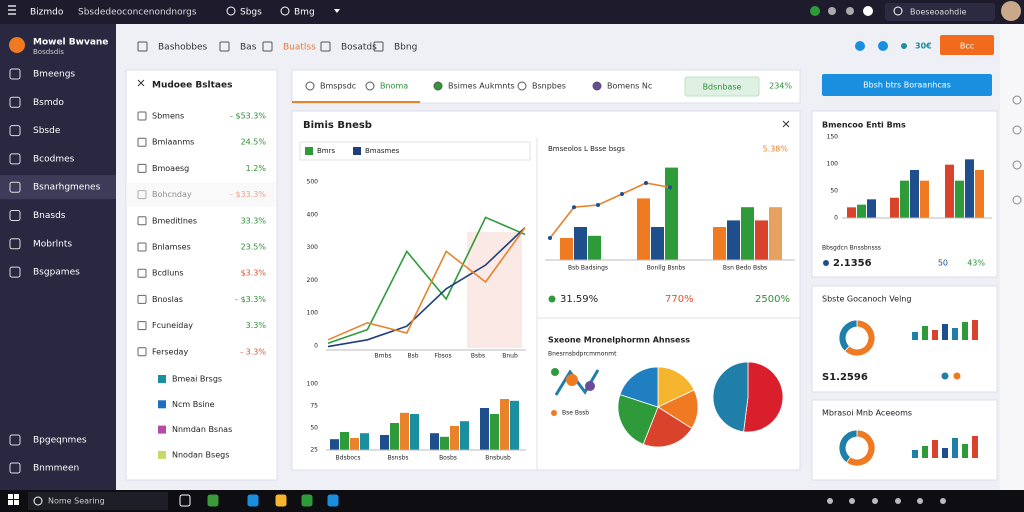 This screenshot has width=1024, height=512. I want to click on tab: Bmspsdc, so click(338, 86).